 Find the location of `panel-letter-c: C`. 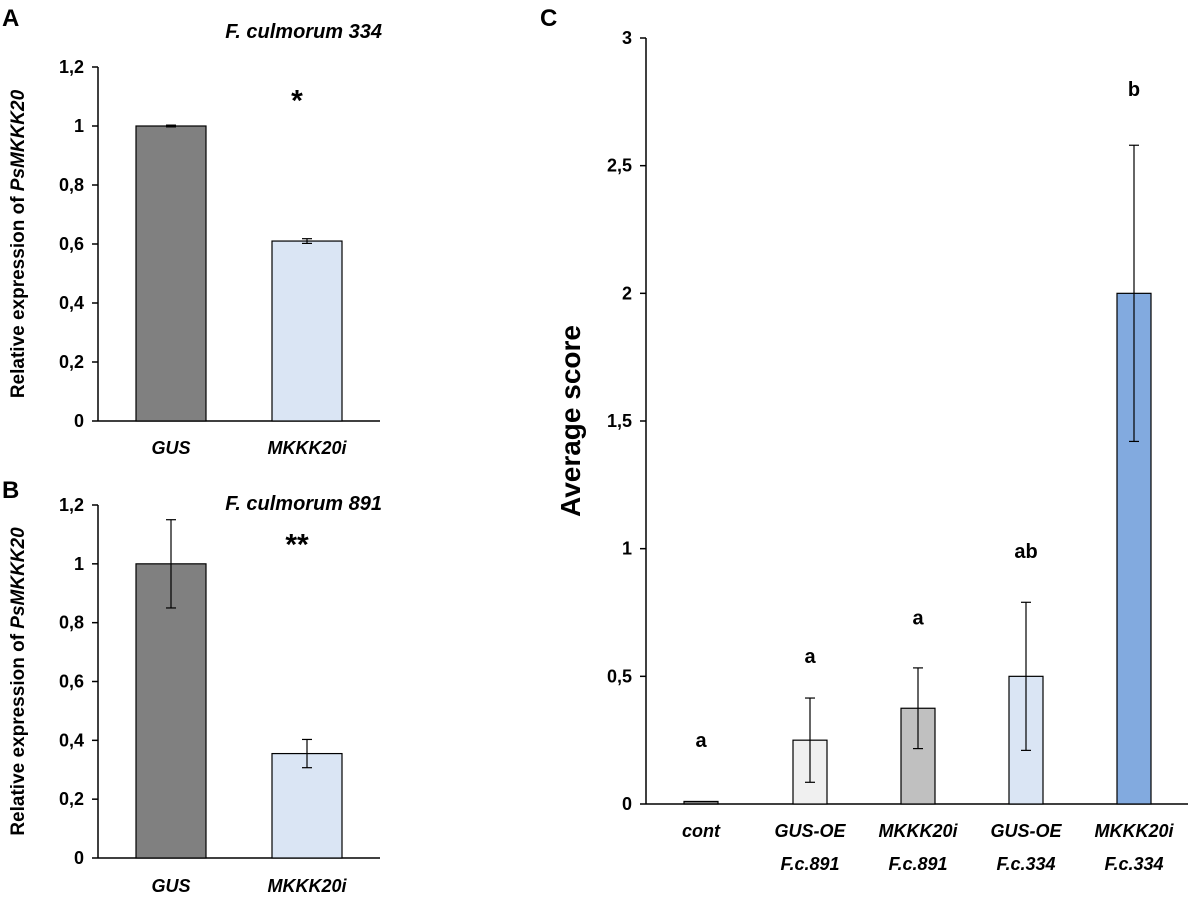

panel-letter-c: C is located at coordinates (548, 18).